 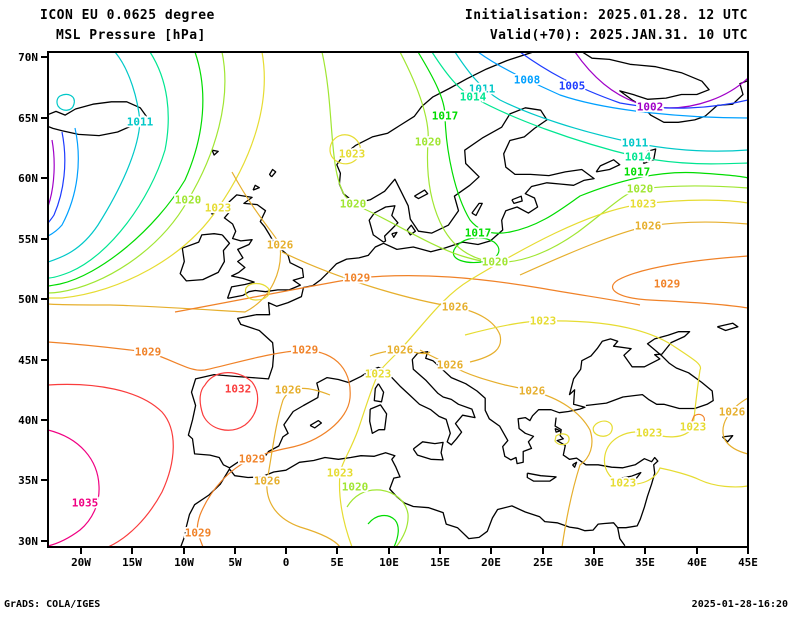 I want to click on isobar-label: 1035, so click(x=85, y=503).